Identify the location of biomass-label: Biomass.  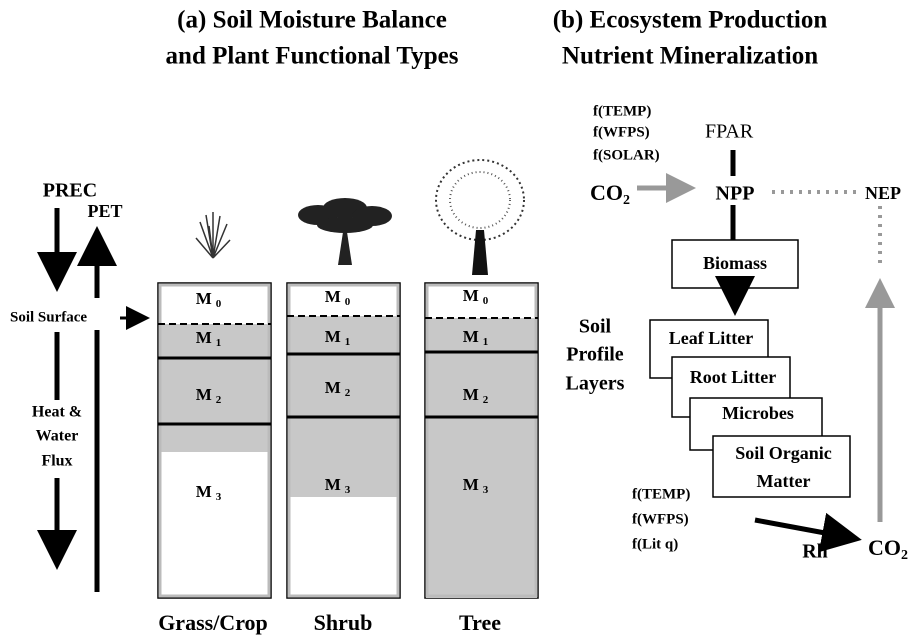
(735, 263).